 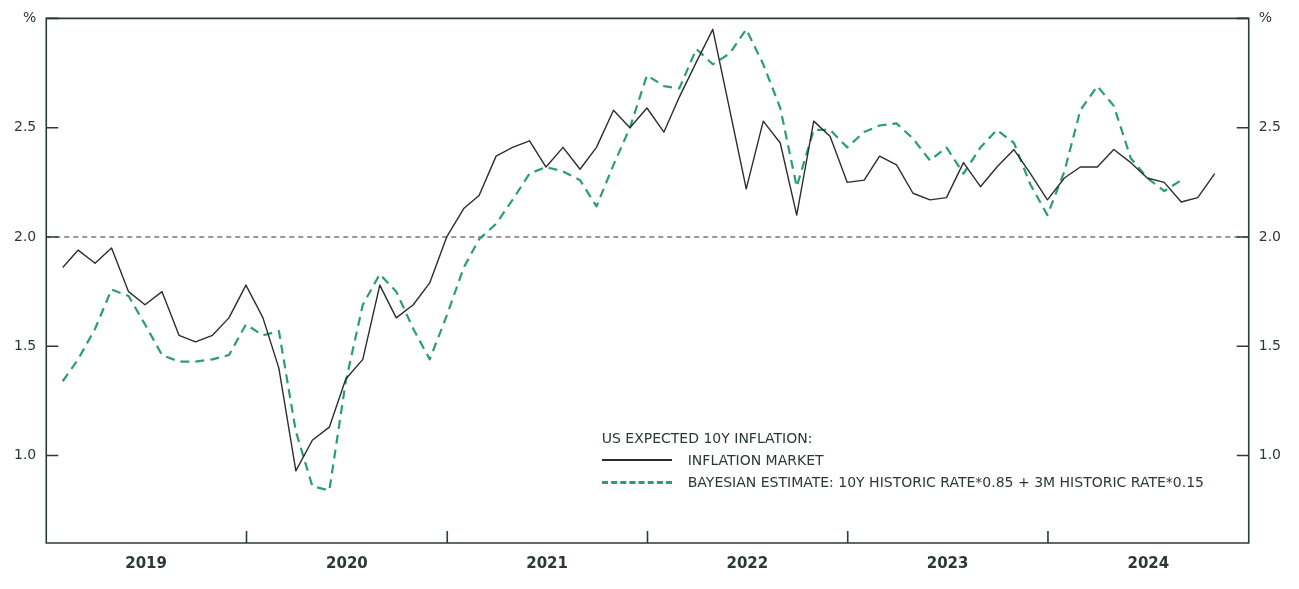 I want to click on x-tick-label: 2022, so click(x=747, y=562).